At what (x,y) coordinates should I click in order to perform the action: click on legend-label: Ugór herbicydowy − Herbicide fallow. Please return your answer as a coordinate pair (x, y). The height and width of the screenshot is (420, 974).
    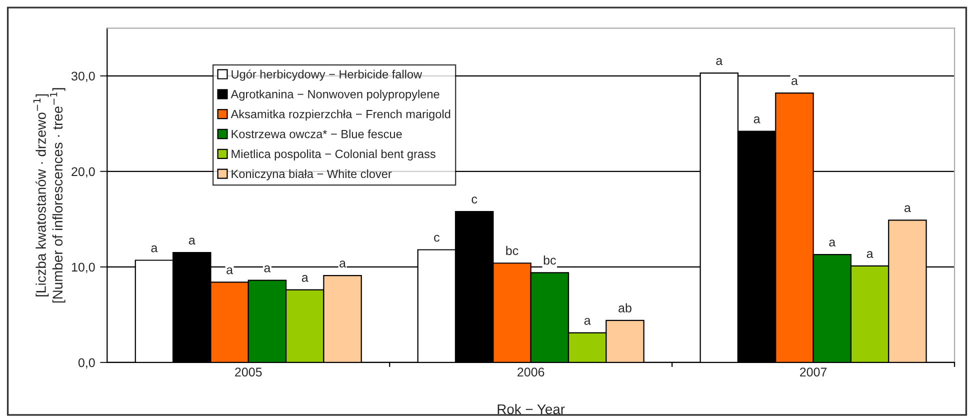
    Looking at the image, I should click on (327, 75).